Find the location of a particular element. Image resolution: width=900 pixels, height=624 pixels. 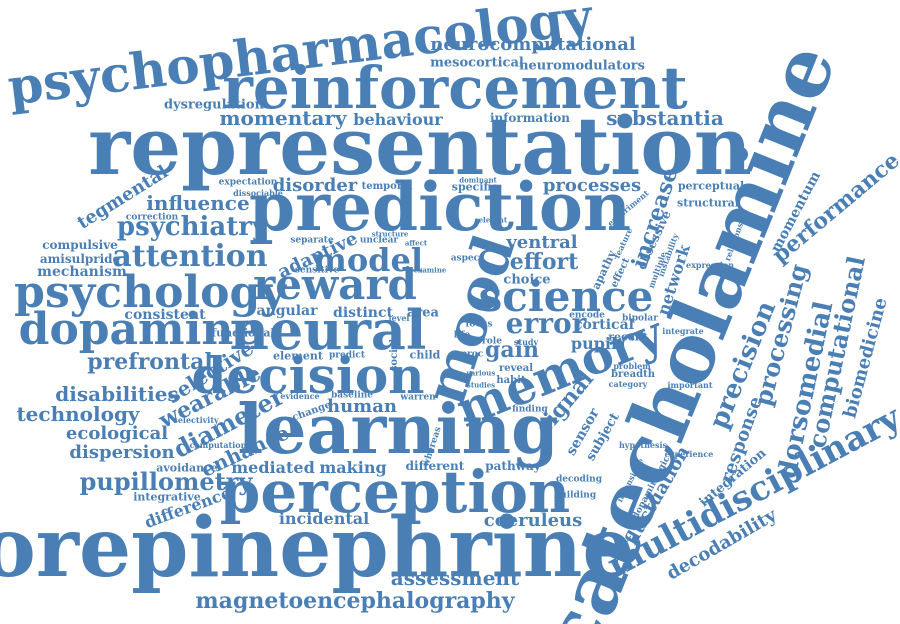

word-structure: structure is located at coordinates (390, 234).